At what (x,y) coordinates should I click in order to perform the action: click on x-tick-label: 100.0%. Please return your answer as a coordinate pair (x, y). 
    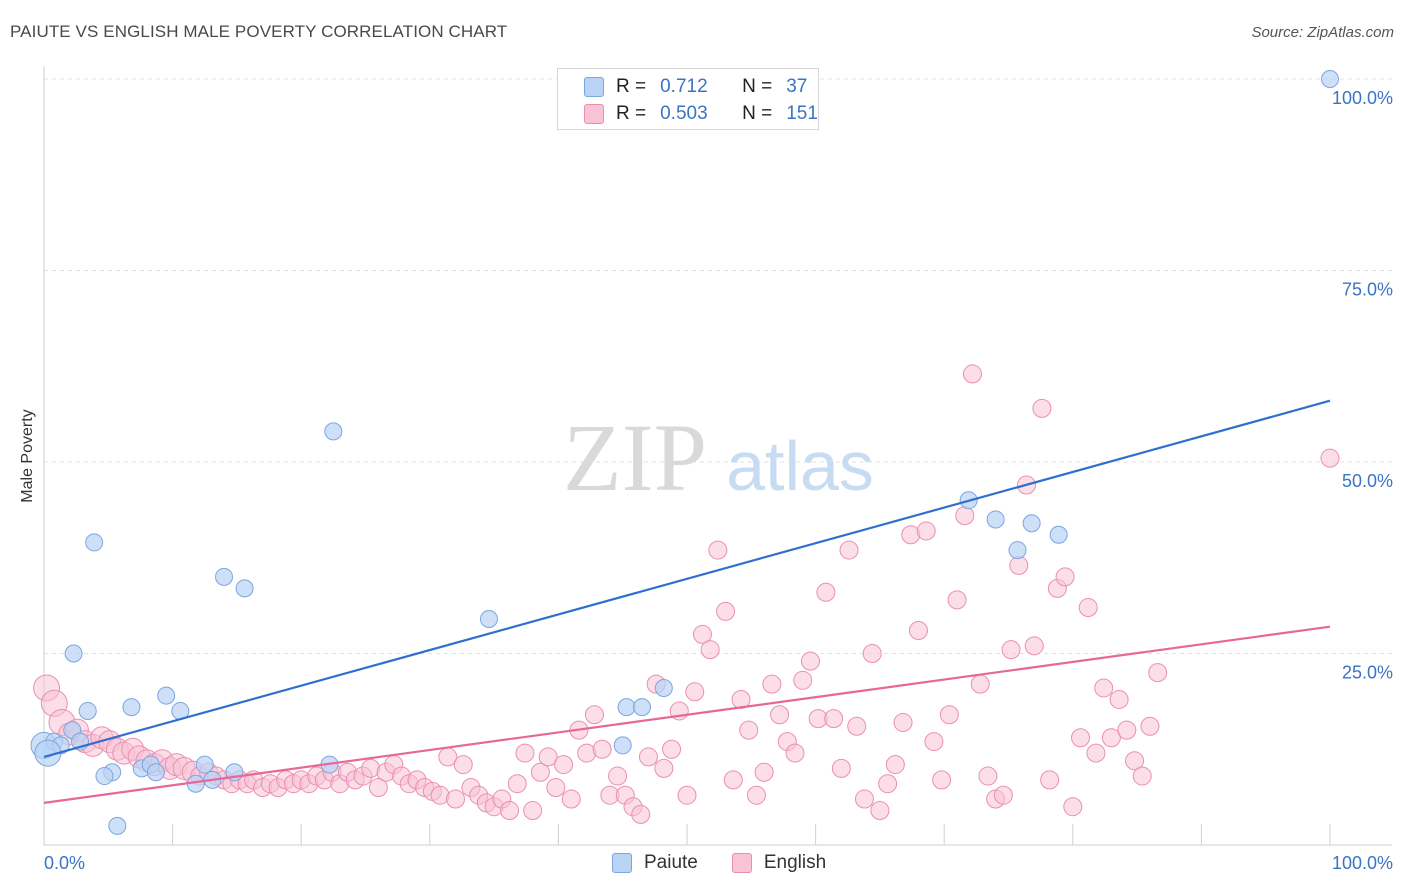
    Looking at the image, I should click on (1362, 863).